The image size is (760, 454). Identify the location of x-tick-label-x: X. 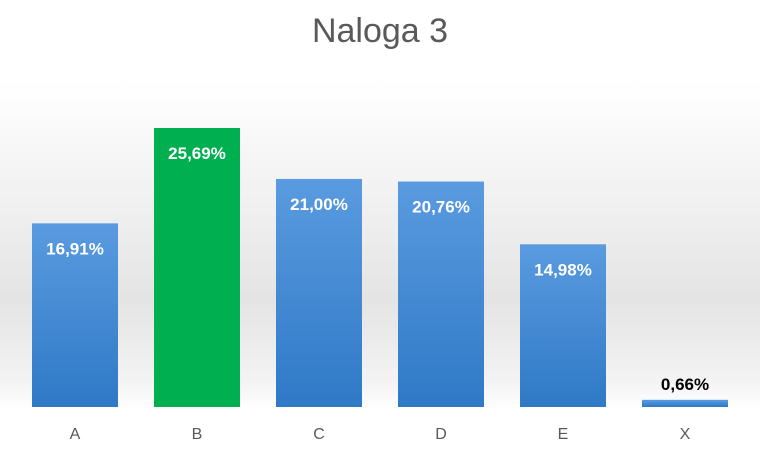
(685, 434).